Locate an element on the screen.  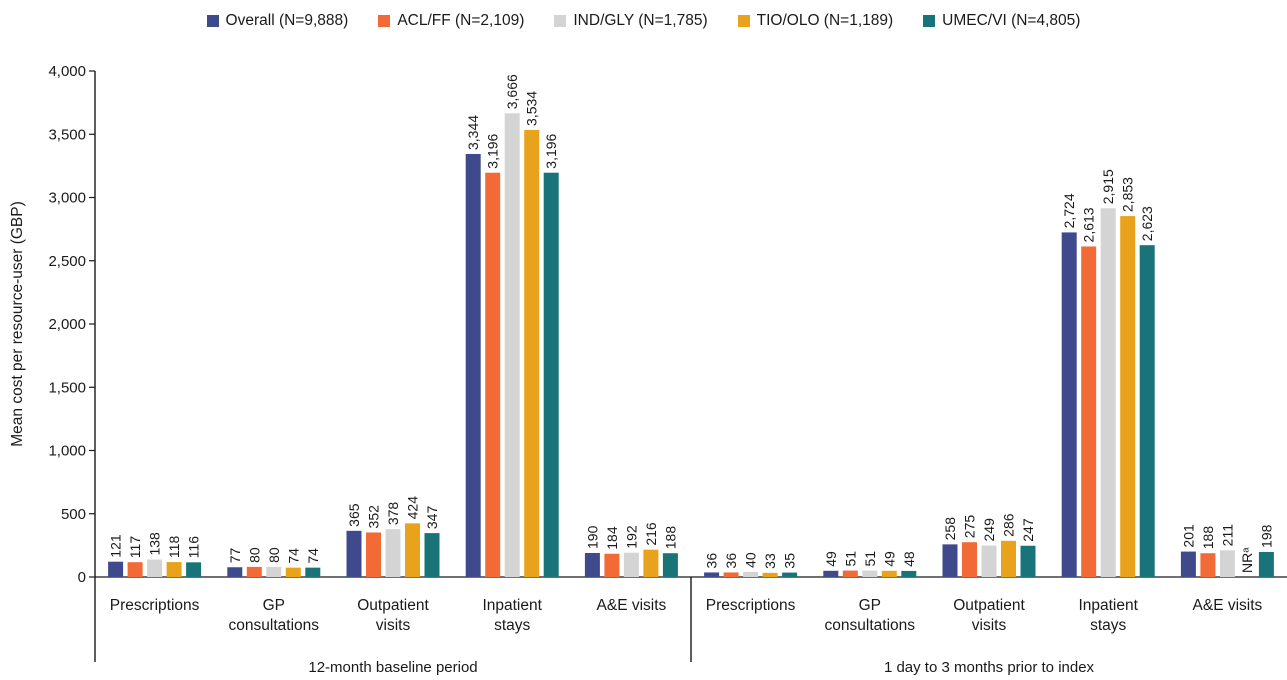
legend-item: Overall (N=9,888) is located at coordinates (277, 21).